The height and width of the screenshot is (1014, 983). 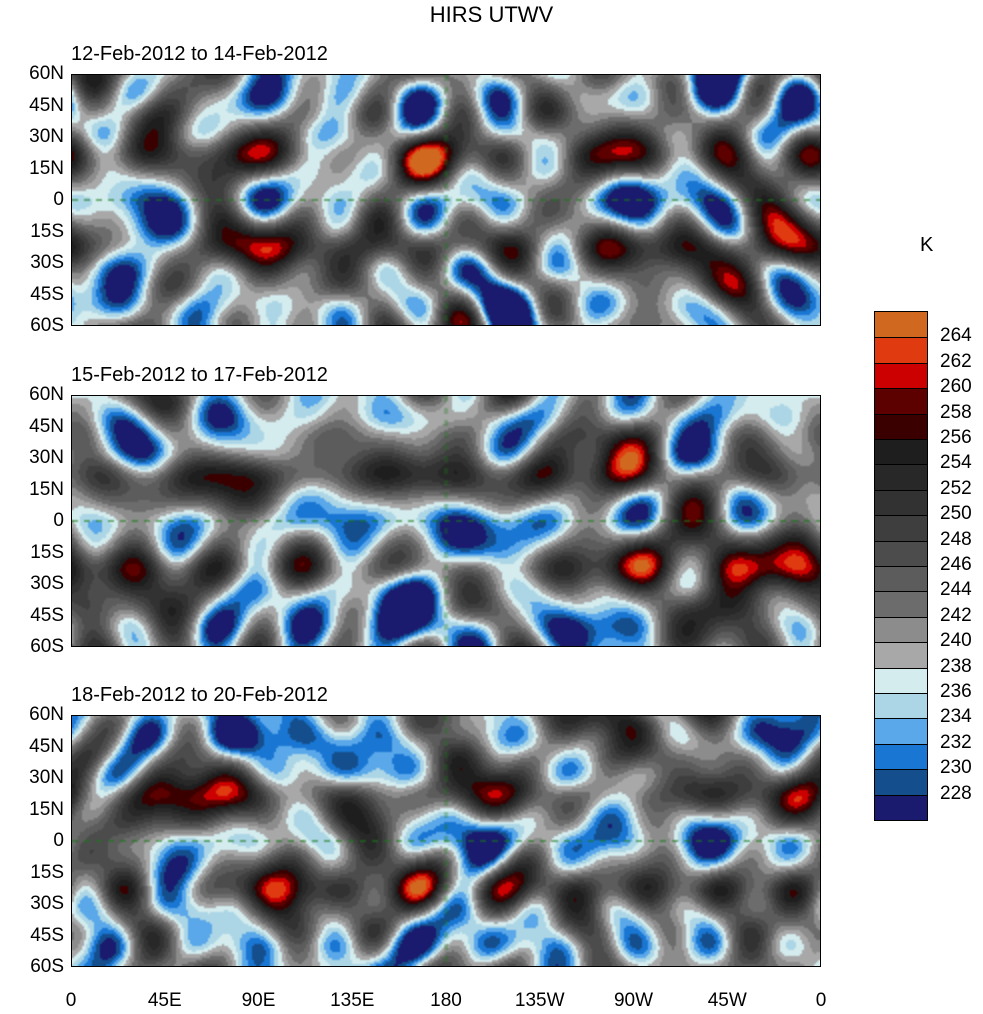 I want to click on colorbar-label: 260, so click(x=956, y=387).